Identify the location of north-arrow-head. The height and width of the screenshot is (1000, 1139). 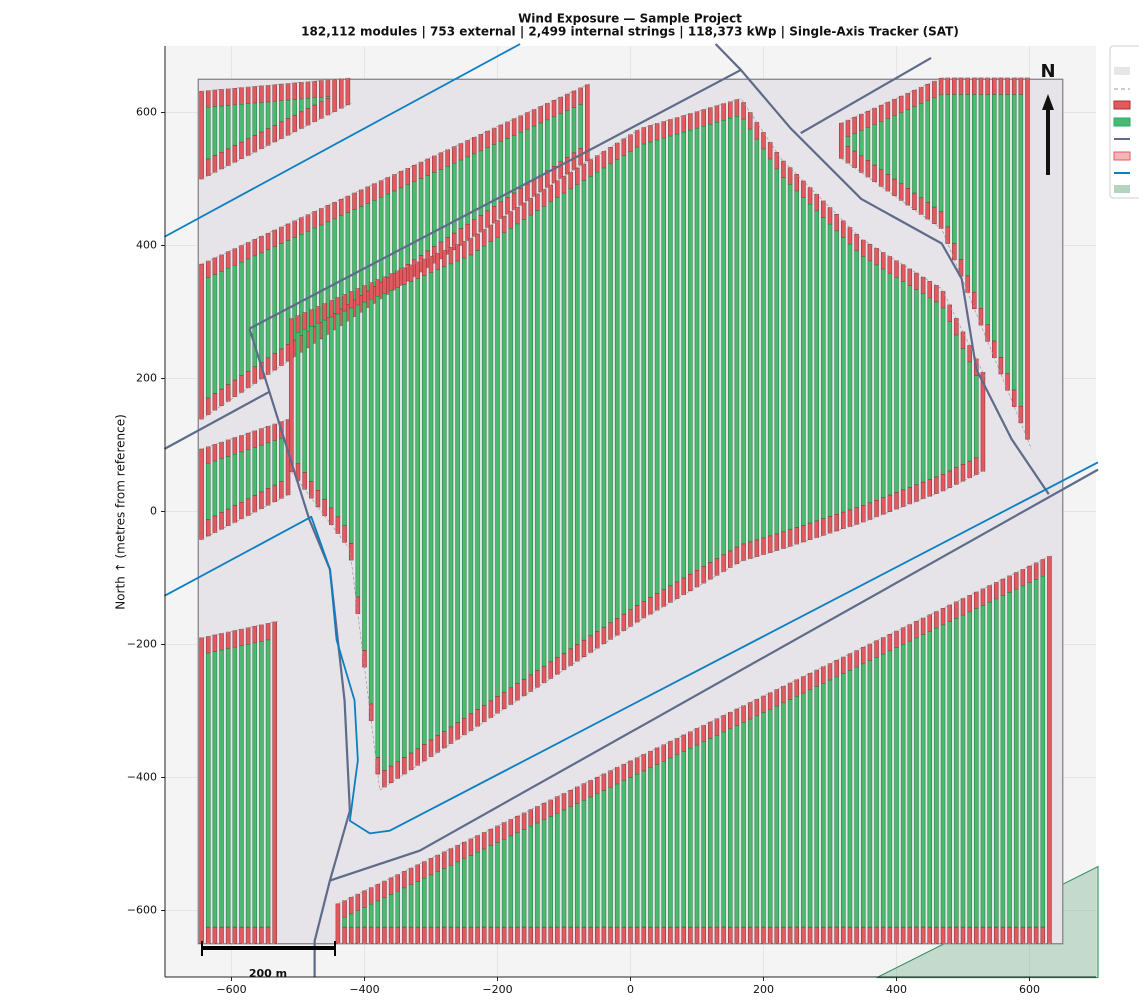
(1048, 102).